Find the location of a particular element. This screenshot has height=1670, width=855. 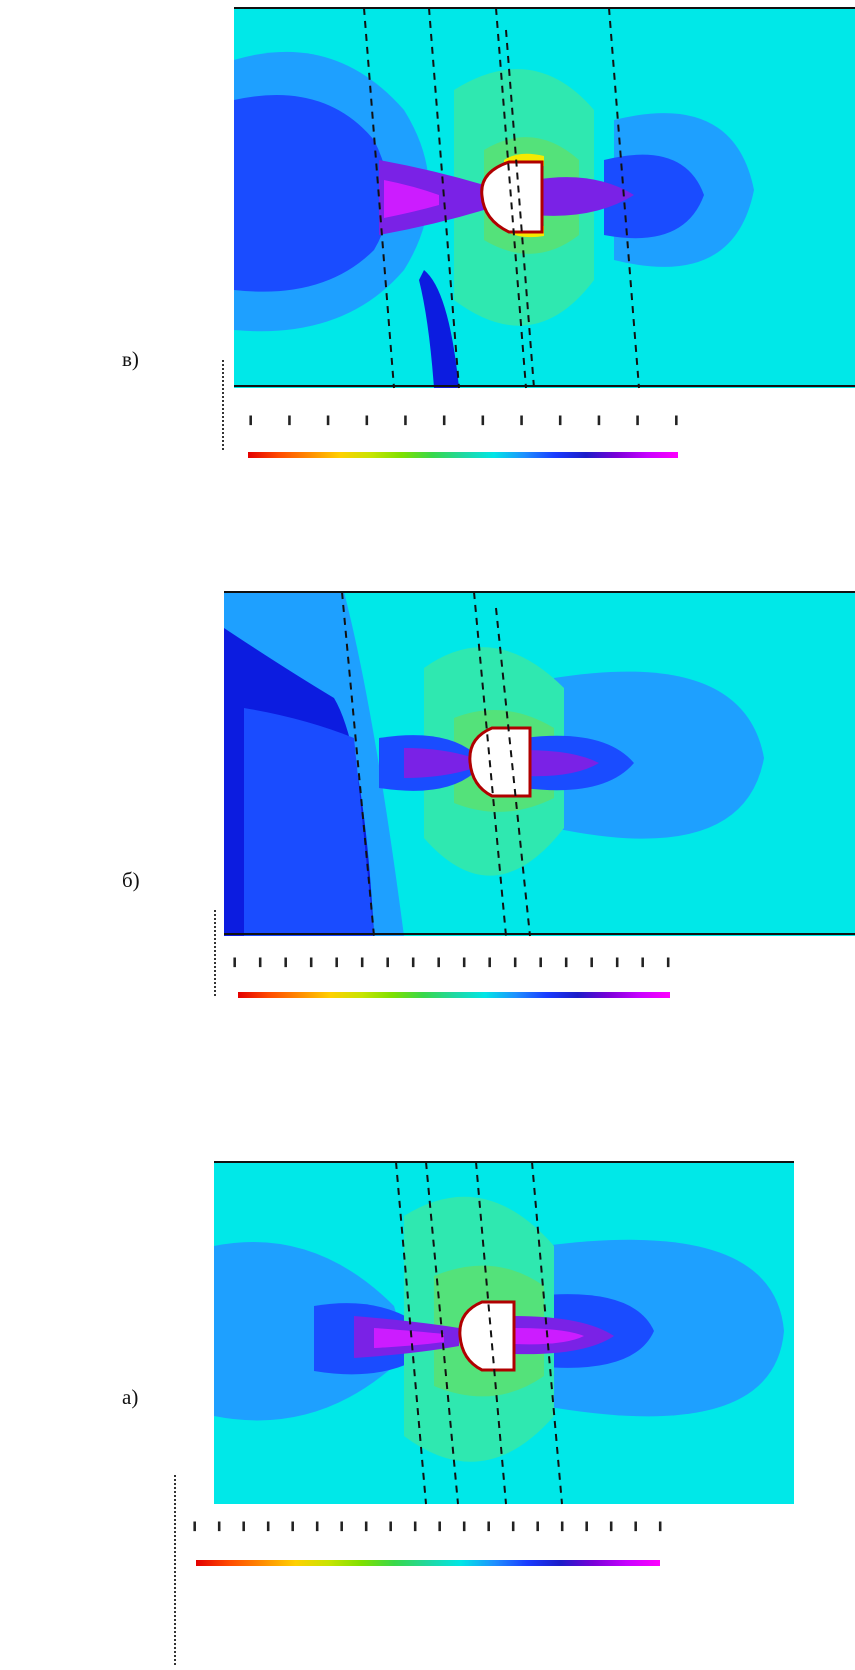

color-scale-bar-v is located at coordinates (463, 455).